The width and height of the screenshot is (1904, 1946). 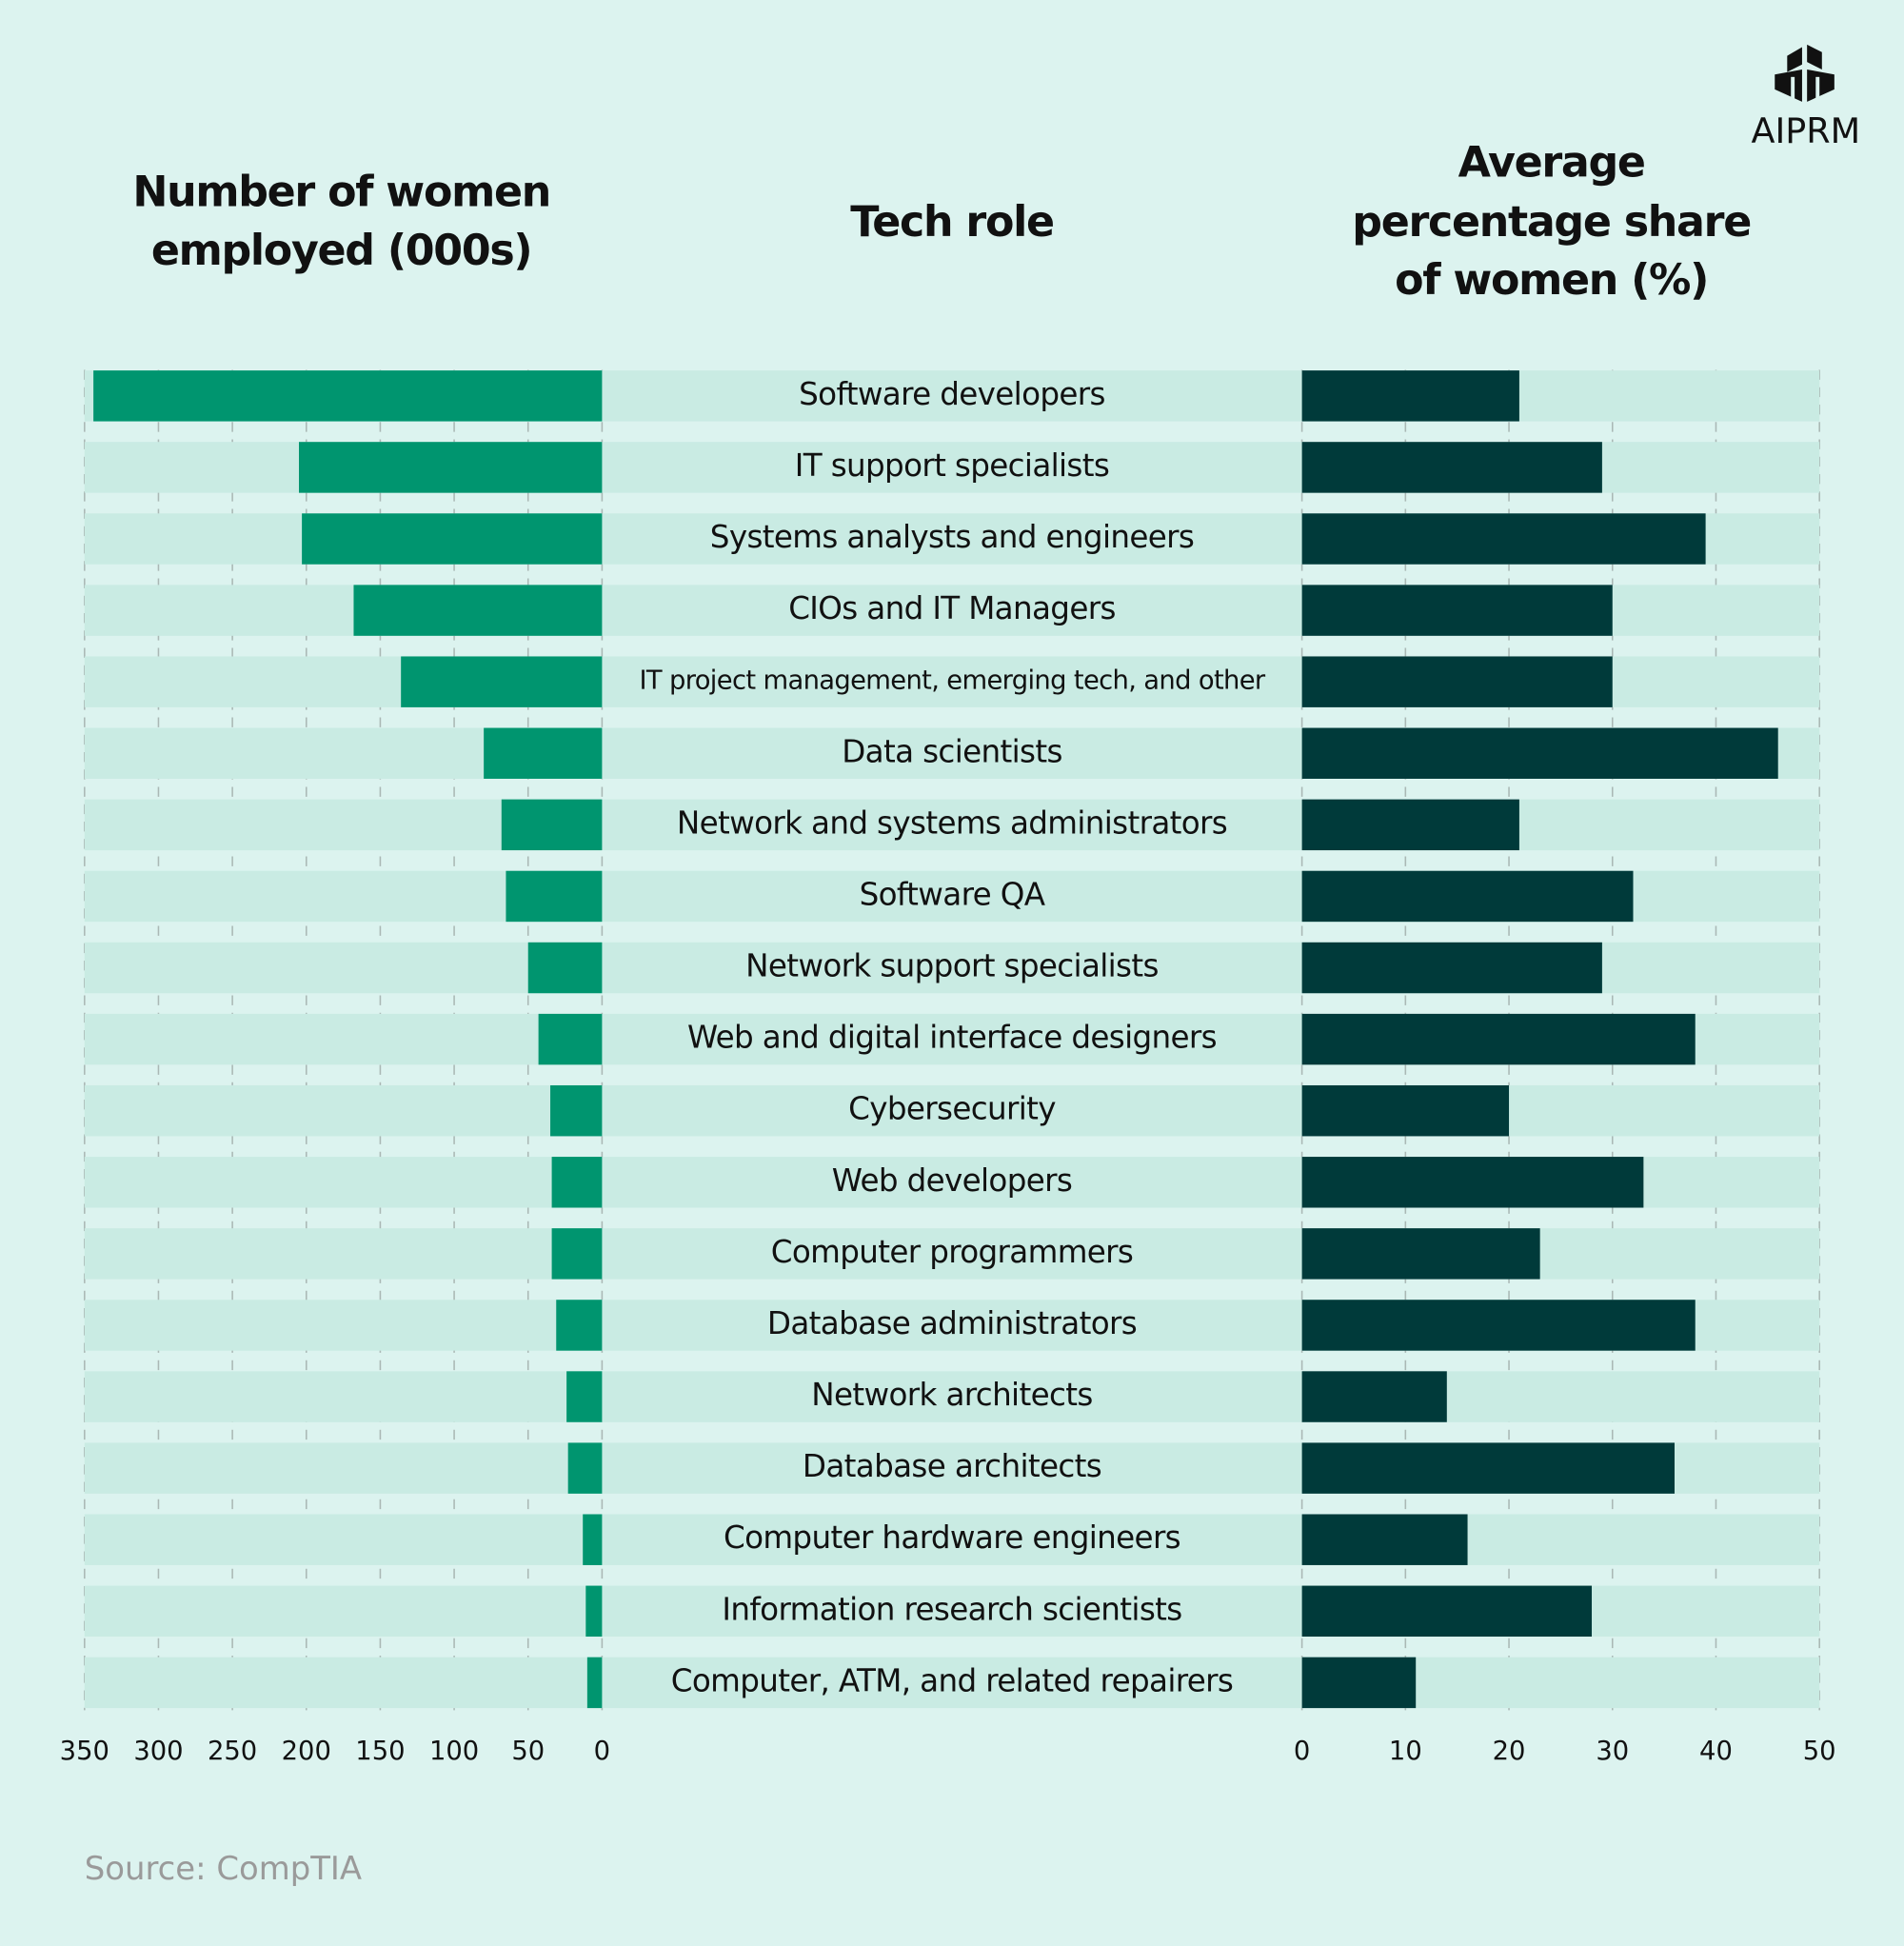 I want to click on x-tick-label: 100, so click(x=454, y=1751).